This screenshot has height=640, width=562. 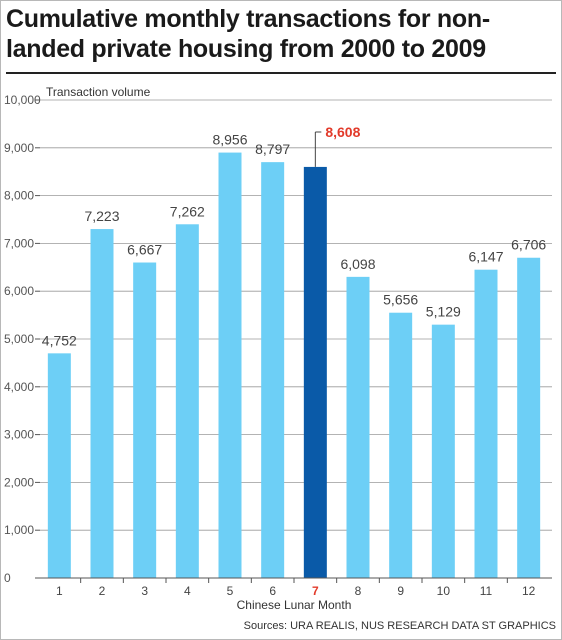 What do you see at coordinates (59, 591) in the screenshot?
I see `x-tick-label: 1` at bounding box center [59, 591].